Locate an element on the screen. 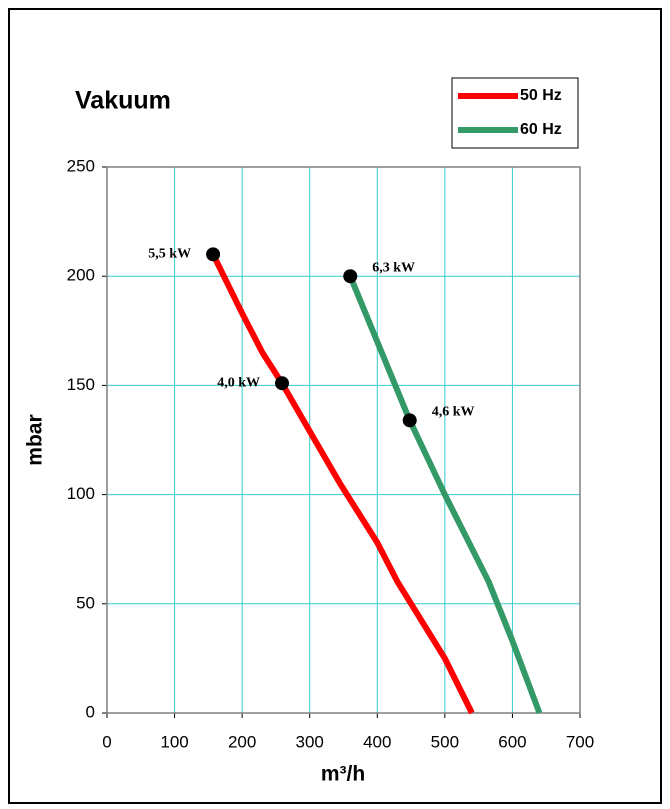 The height and width of the screenshot is (809, 670). power-label: 4,0 kW is located at coordinates (238, 382).